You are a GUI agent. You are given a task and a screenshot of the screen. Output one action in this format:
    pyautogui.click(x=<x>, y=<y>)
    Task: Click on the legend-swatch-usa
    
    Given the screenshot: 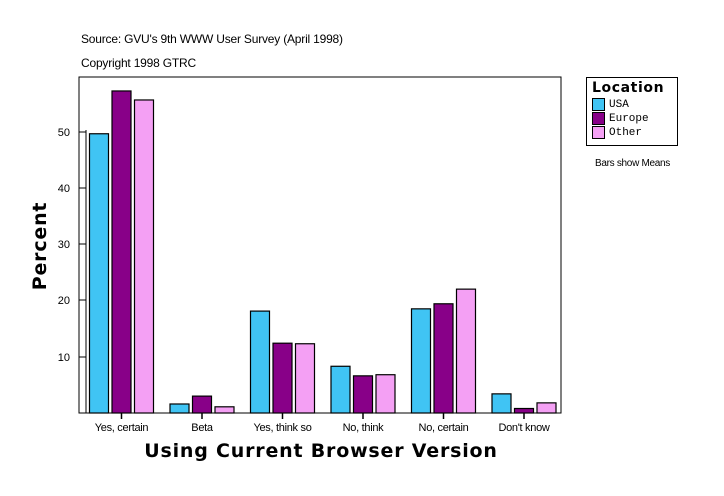 What is the action you would take?
    pyautogui.click(x=598, y=104)
    